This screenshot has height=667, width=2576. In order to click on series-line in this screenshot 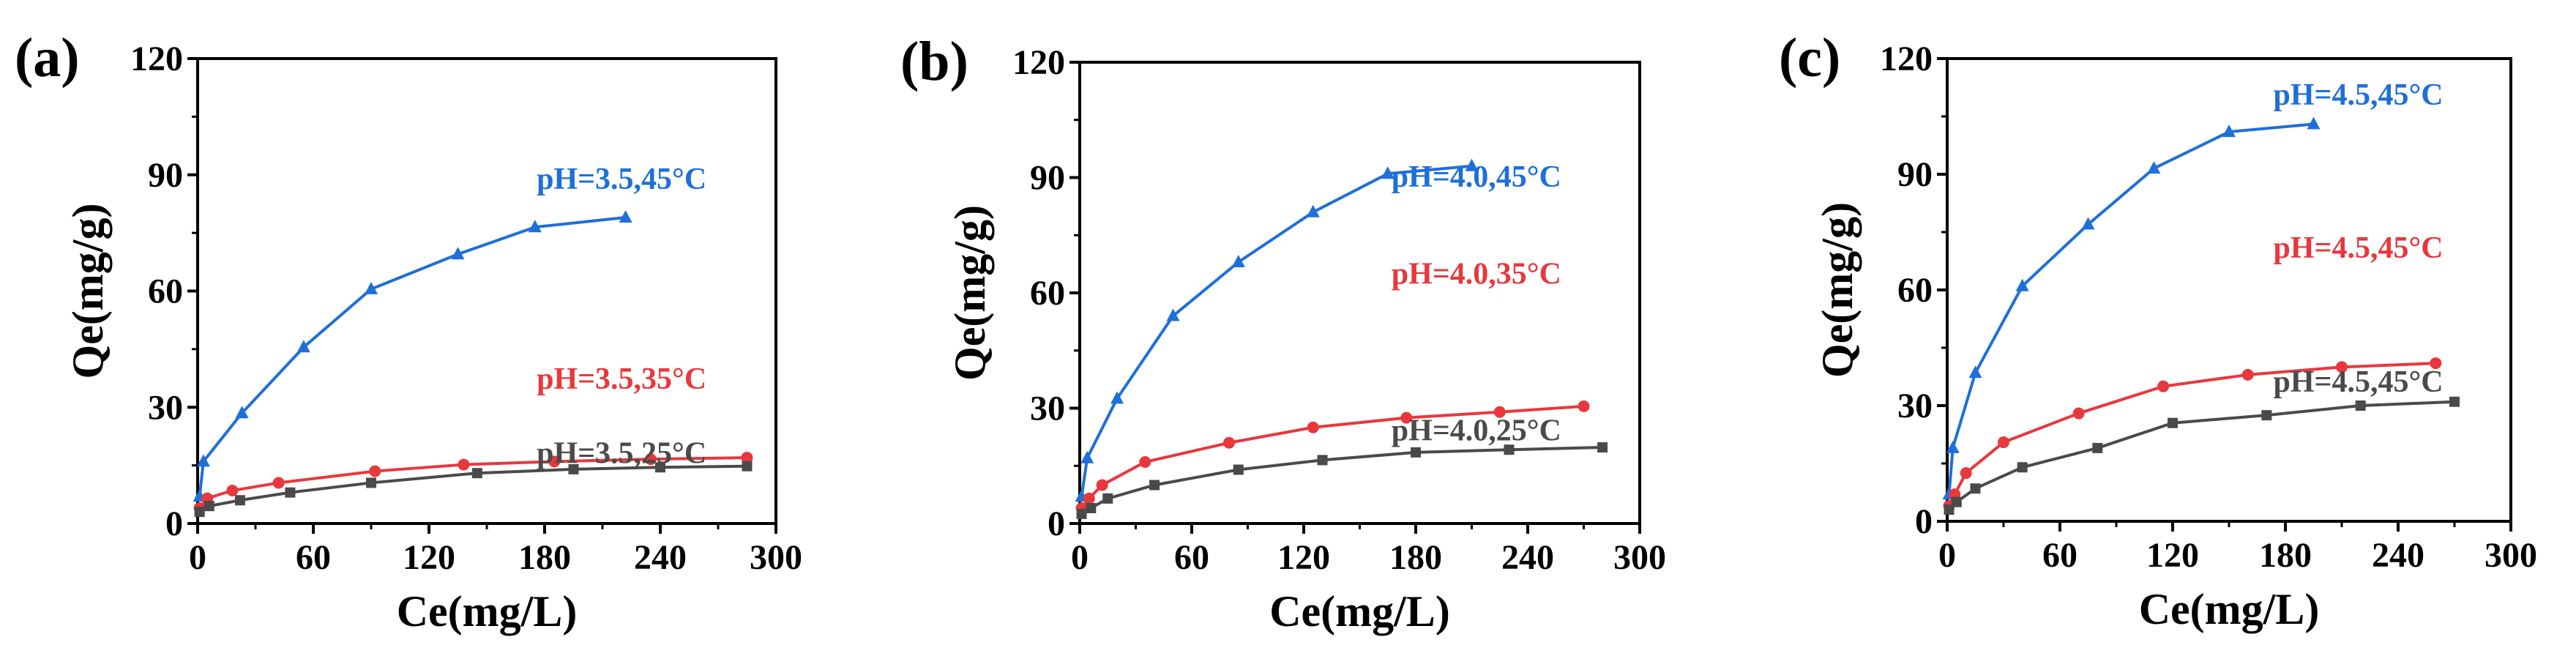, I will do `click(412, 356)`.